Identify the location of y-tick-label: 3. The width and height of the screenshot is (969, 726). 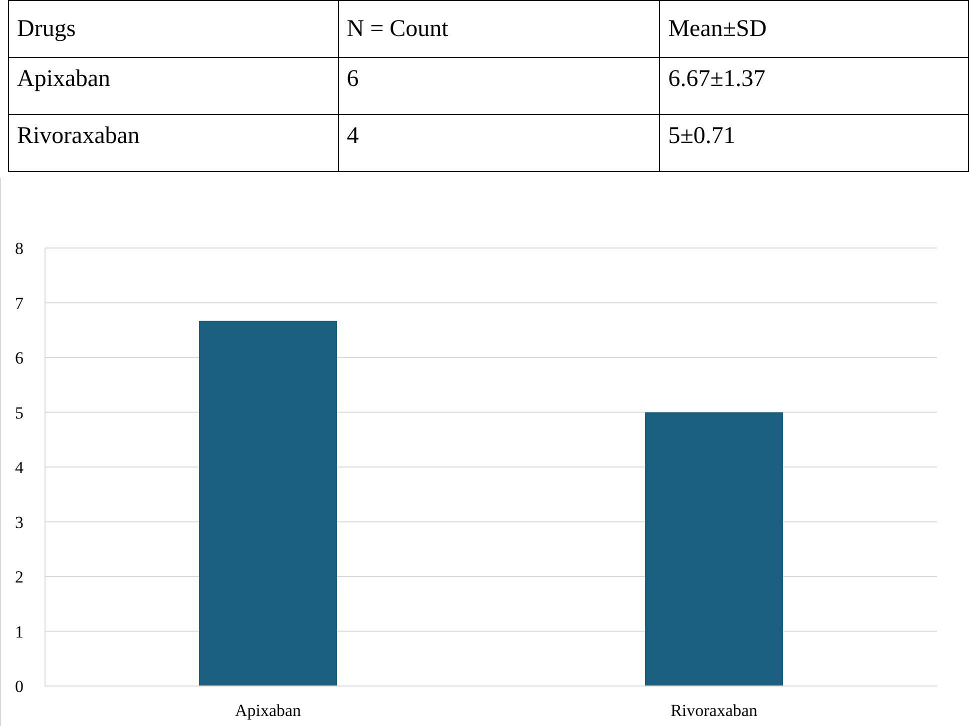
(19, 522).